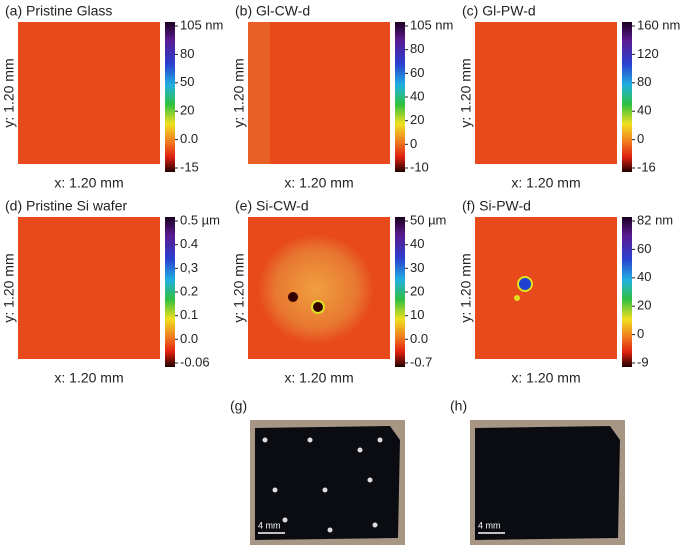  Describe the element at coordinates (189, 166) in the screenshot. I see `colorbar-label: -15` at that location.